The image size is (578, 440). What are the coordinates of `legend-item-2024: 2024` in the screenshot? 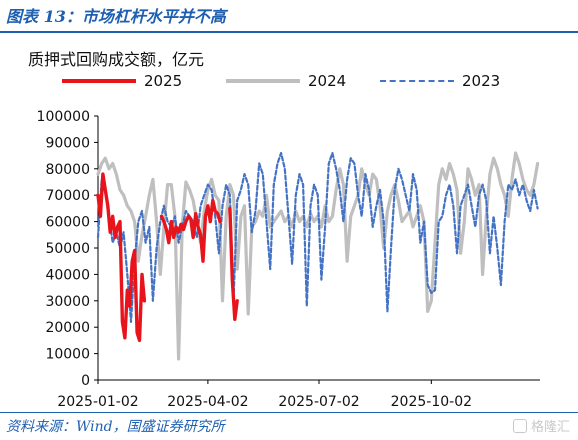 It's located at (286, 81).